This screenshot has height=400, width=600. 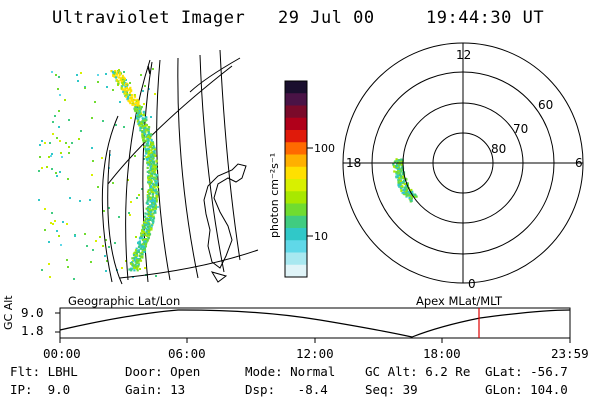 What do you see at coordinates (315, 353) in the screenshot?
I see `xtick-1200: 12:00` at bounding box center [315, 353].